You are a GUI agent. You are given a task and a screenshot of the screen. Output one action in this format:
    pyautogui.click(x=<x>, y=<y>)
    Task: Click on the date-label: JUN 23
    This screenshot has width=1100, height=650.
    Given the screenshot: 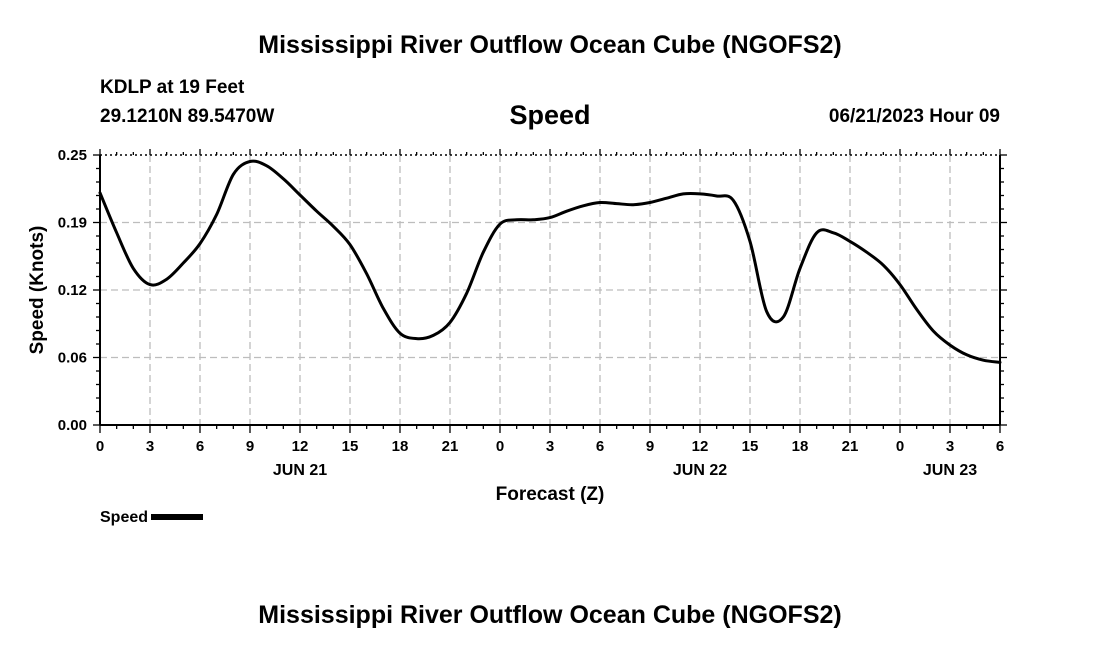 What is the action you would take?
    pyautogui.click(x=950, y=470)
    